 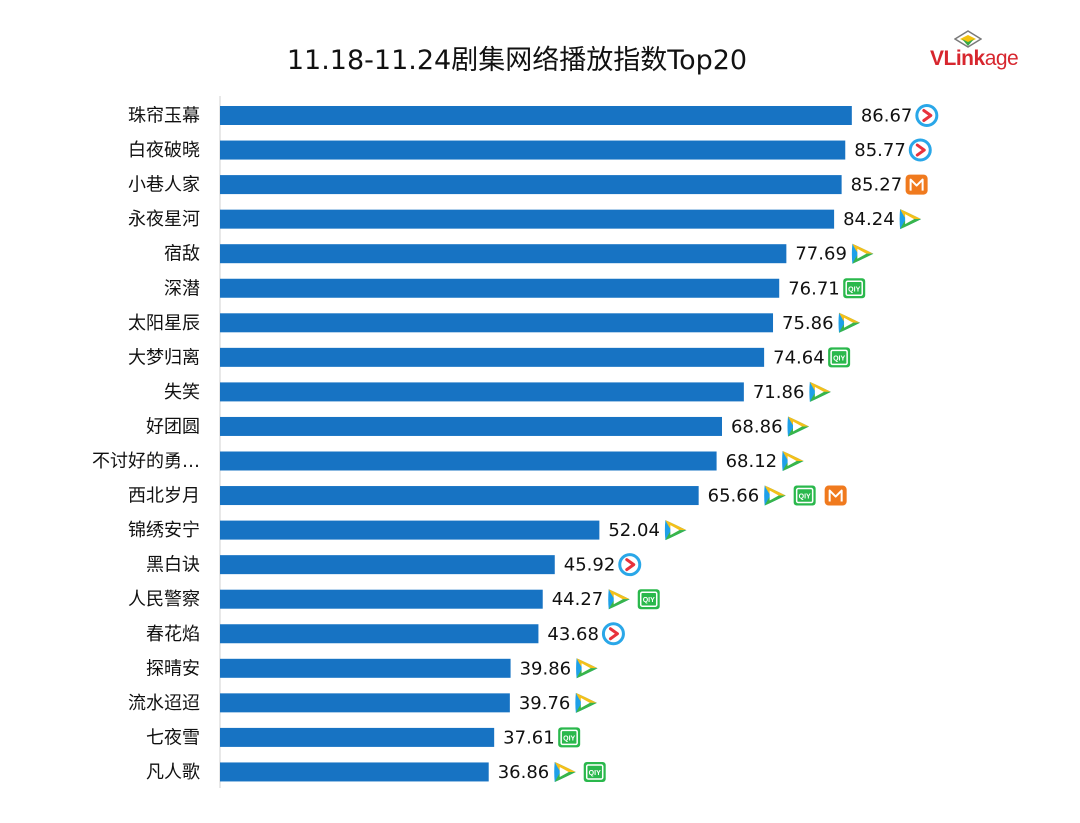 What do you see at coordinates (173, 737) in the screenshot?
I see `category-label: 七夜雪` at bounding box center [173, 737].